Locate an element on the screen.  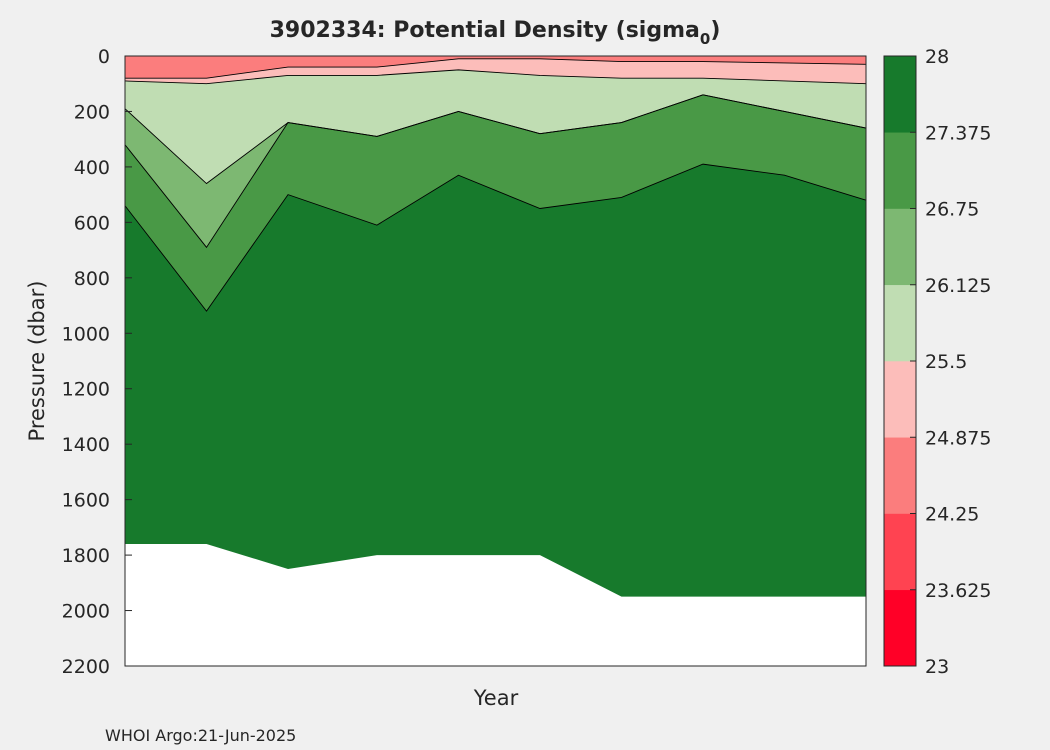
y-tick-label: 800 is located at coordinates (92, 279).